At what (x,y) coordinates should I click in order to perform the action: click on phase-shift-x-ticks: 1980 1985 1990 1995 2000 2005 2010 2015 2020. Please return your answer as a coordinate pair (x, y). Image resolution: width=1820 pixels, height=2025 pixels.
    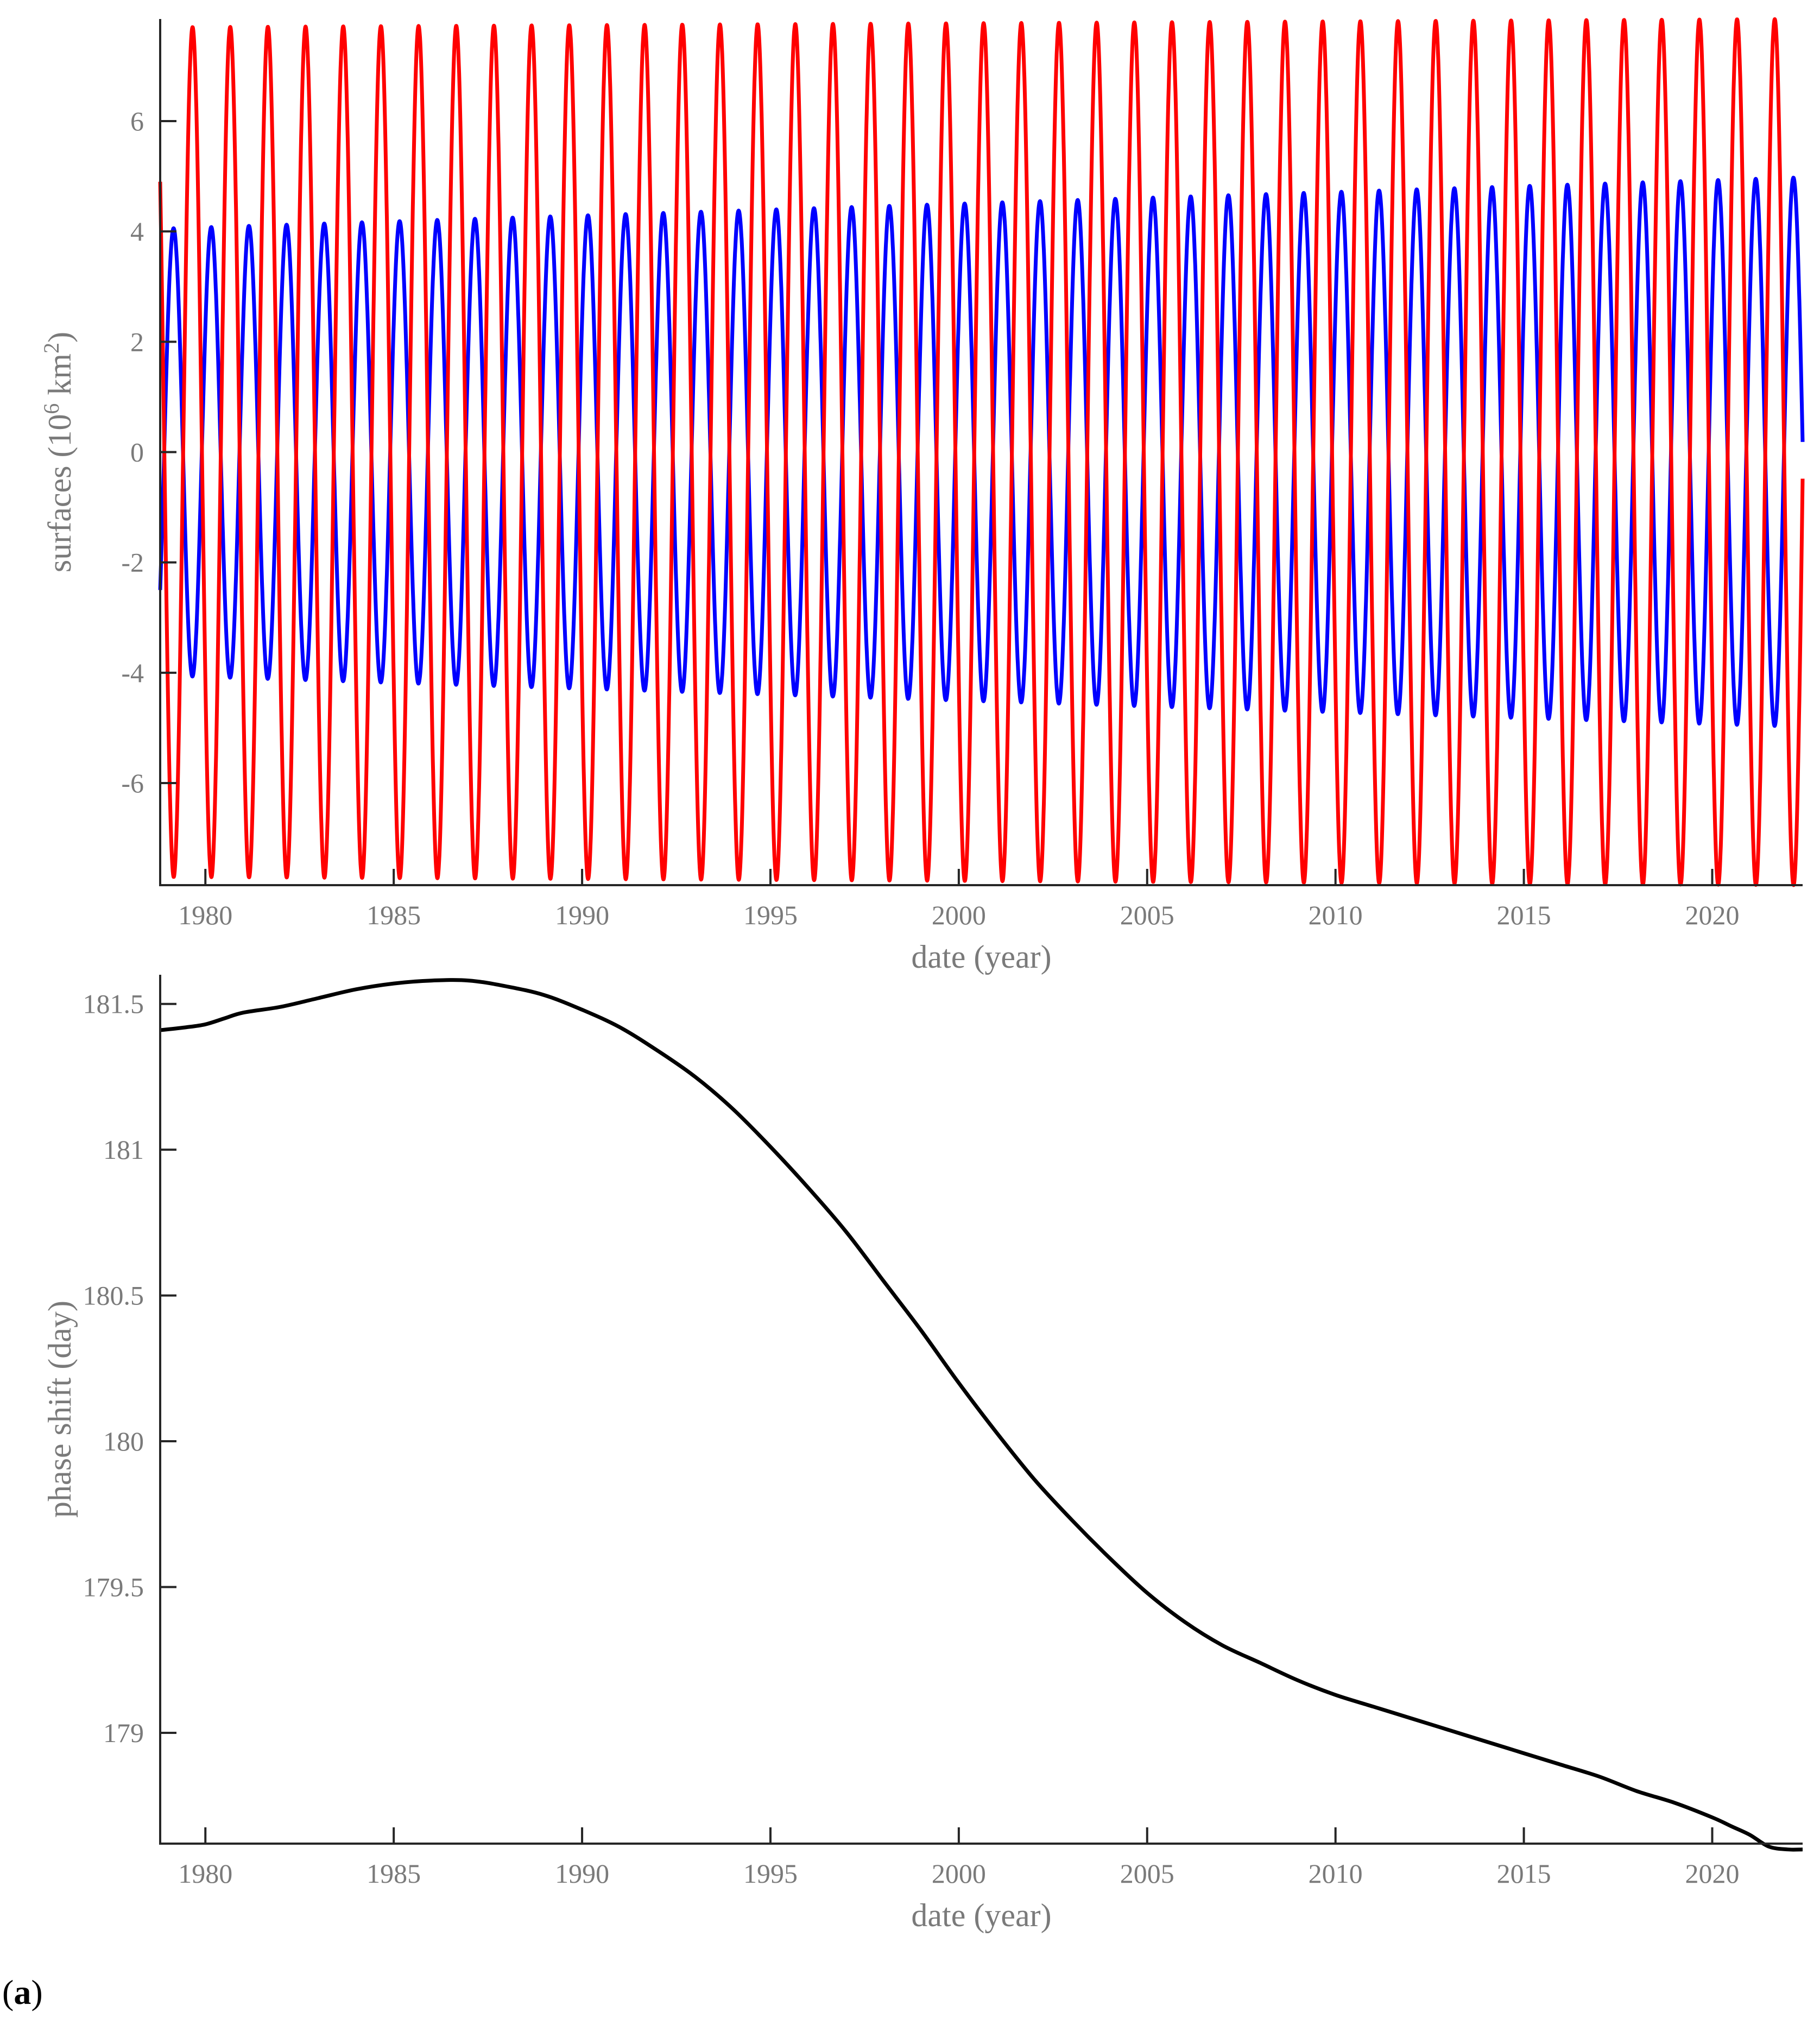
    Looking at the image, I should click on (958, 1858).